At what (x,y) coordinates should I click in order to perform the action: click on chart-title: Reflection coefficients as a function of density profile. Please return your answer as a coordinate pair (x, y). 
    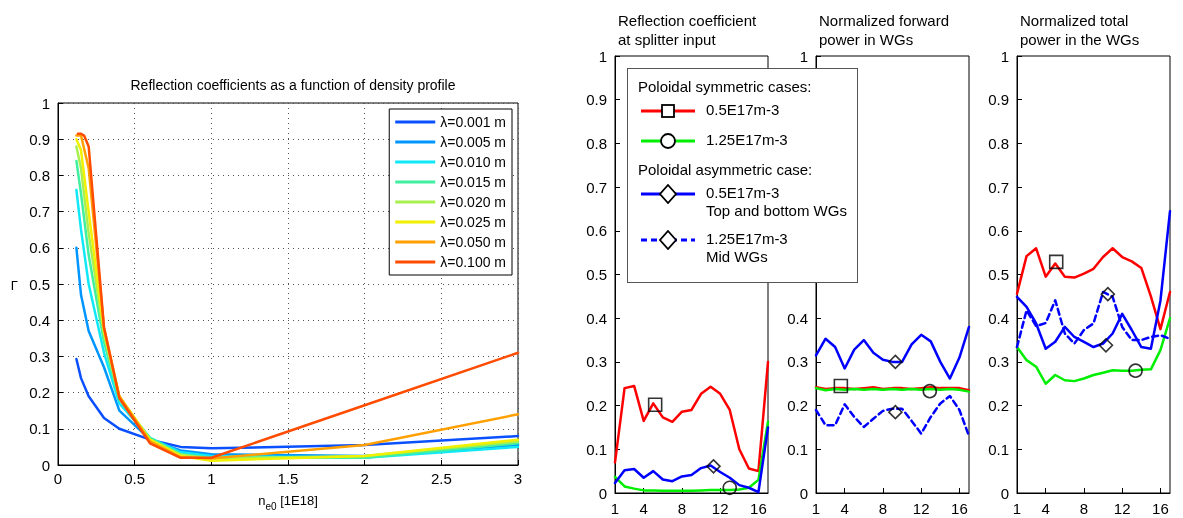
    Looking at the image, I should click on (293, 84).